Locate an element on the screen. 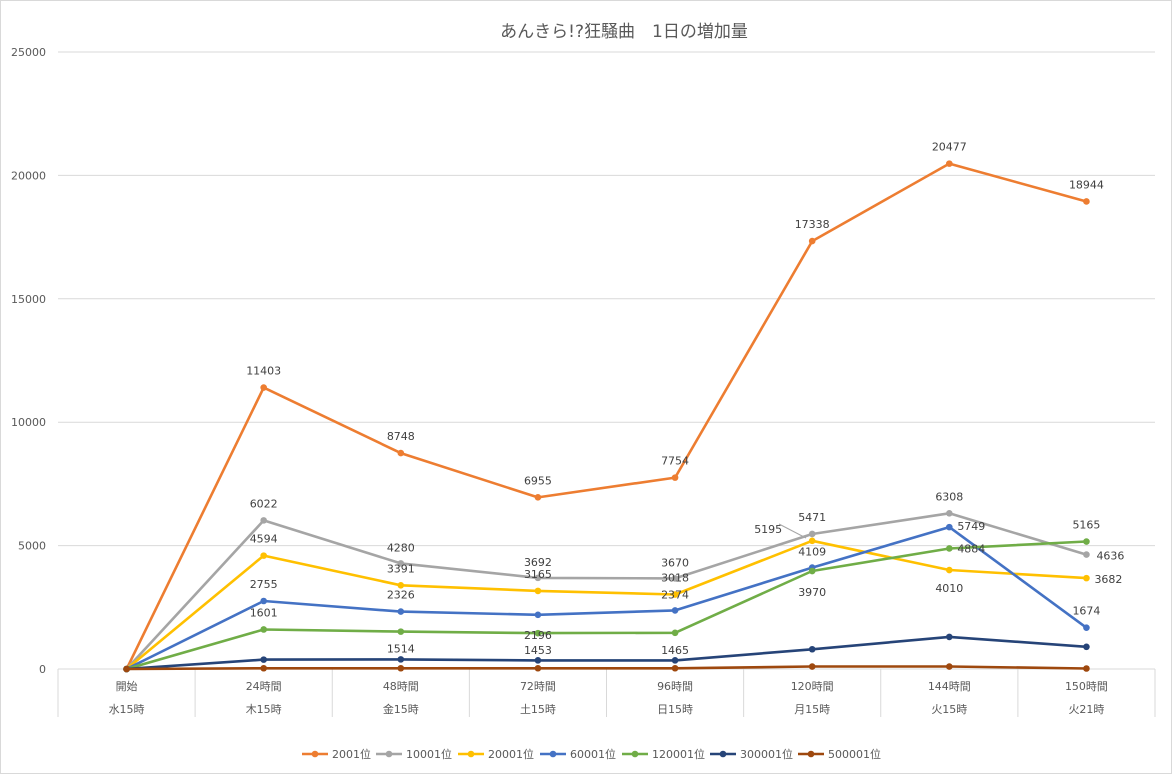 This screenshot has height=778, width=1172. legend-item: 500001位 is located at coordinates (839, 754).